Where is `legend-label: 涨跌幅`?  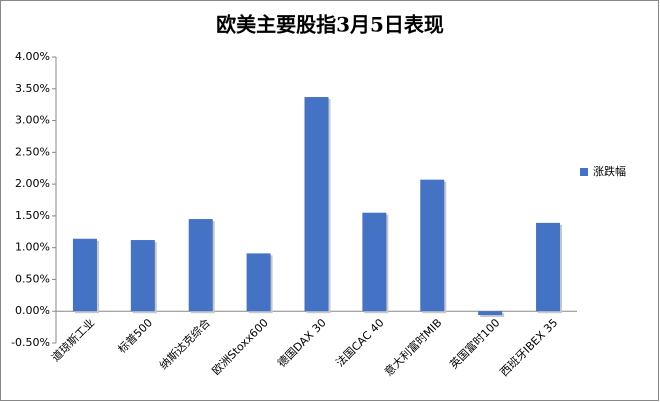
legend-label: 涨跌幅 is located at coordinates (609, 171).